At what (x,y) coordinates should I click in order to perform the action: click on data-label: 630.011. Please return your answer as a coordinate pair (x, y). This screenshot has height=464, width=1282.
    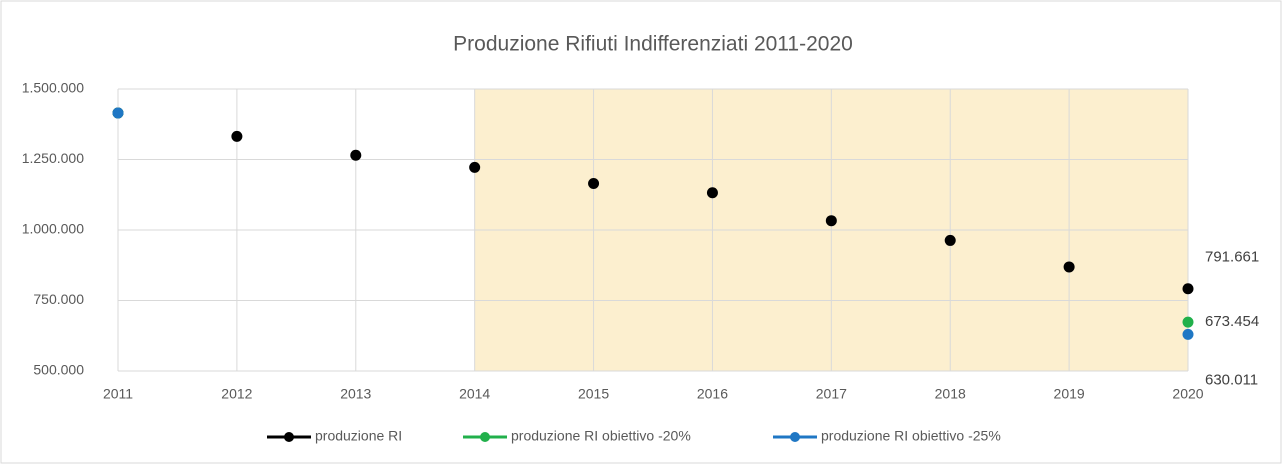
    Looking at the image, I should click on (1231, 379).